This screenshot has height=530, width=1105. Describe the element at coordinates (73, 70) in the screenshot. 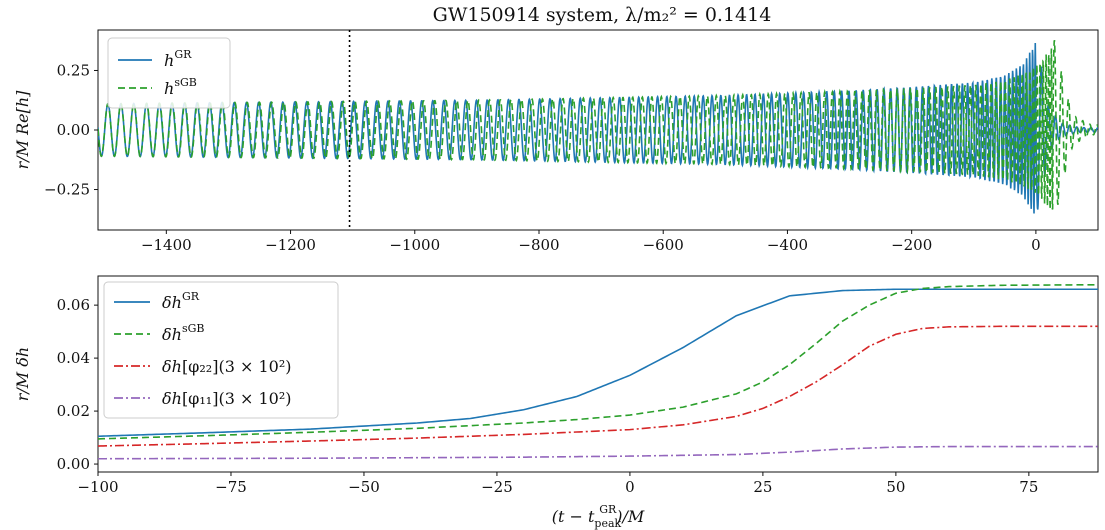

I see `y-tick-label: 0.25` at that location.